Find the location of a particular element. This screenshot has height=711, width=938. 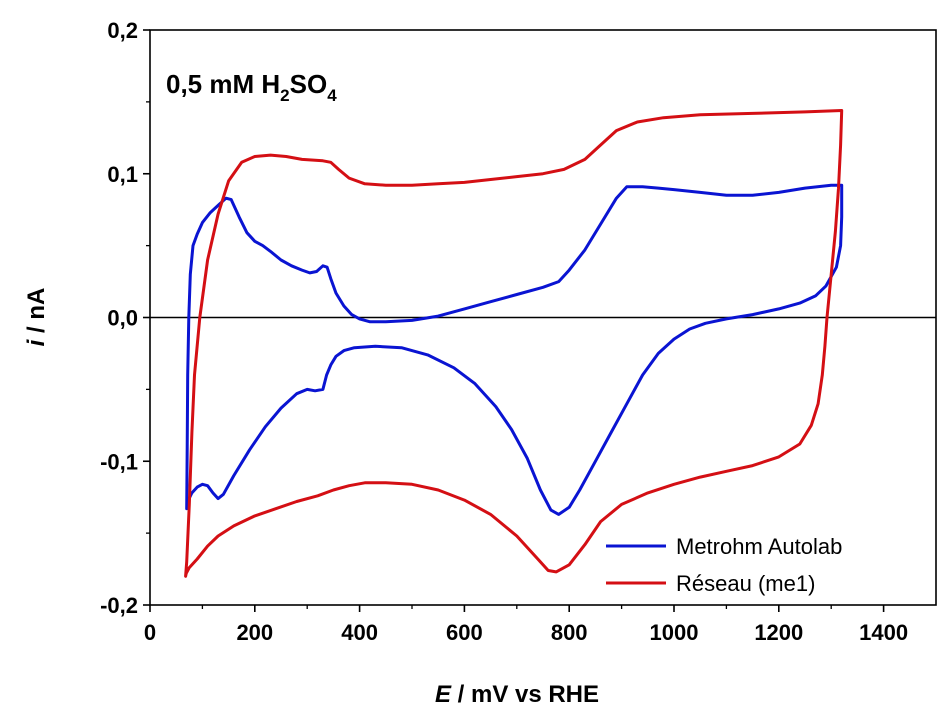

x-tick-label: 1400 is located at coordinates (883, 632).